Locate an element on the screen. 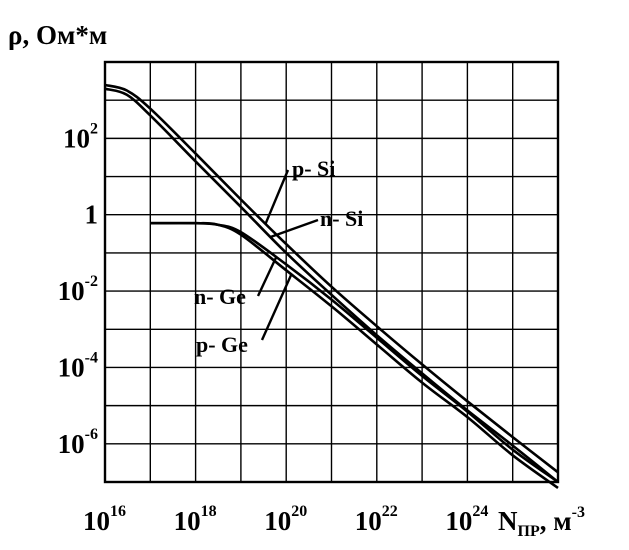 Image resolution: width=629 pixels, height=550 pixels. series-leaders is located at coordinates (287, 255).